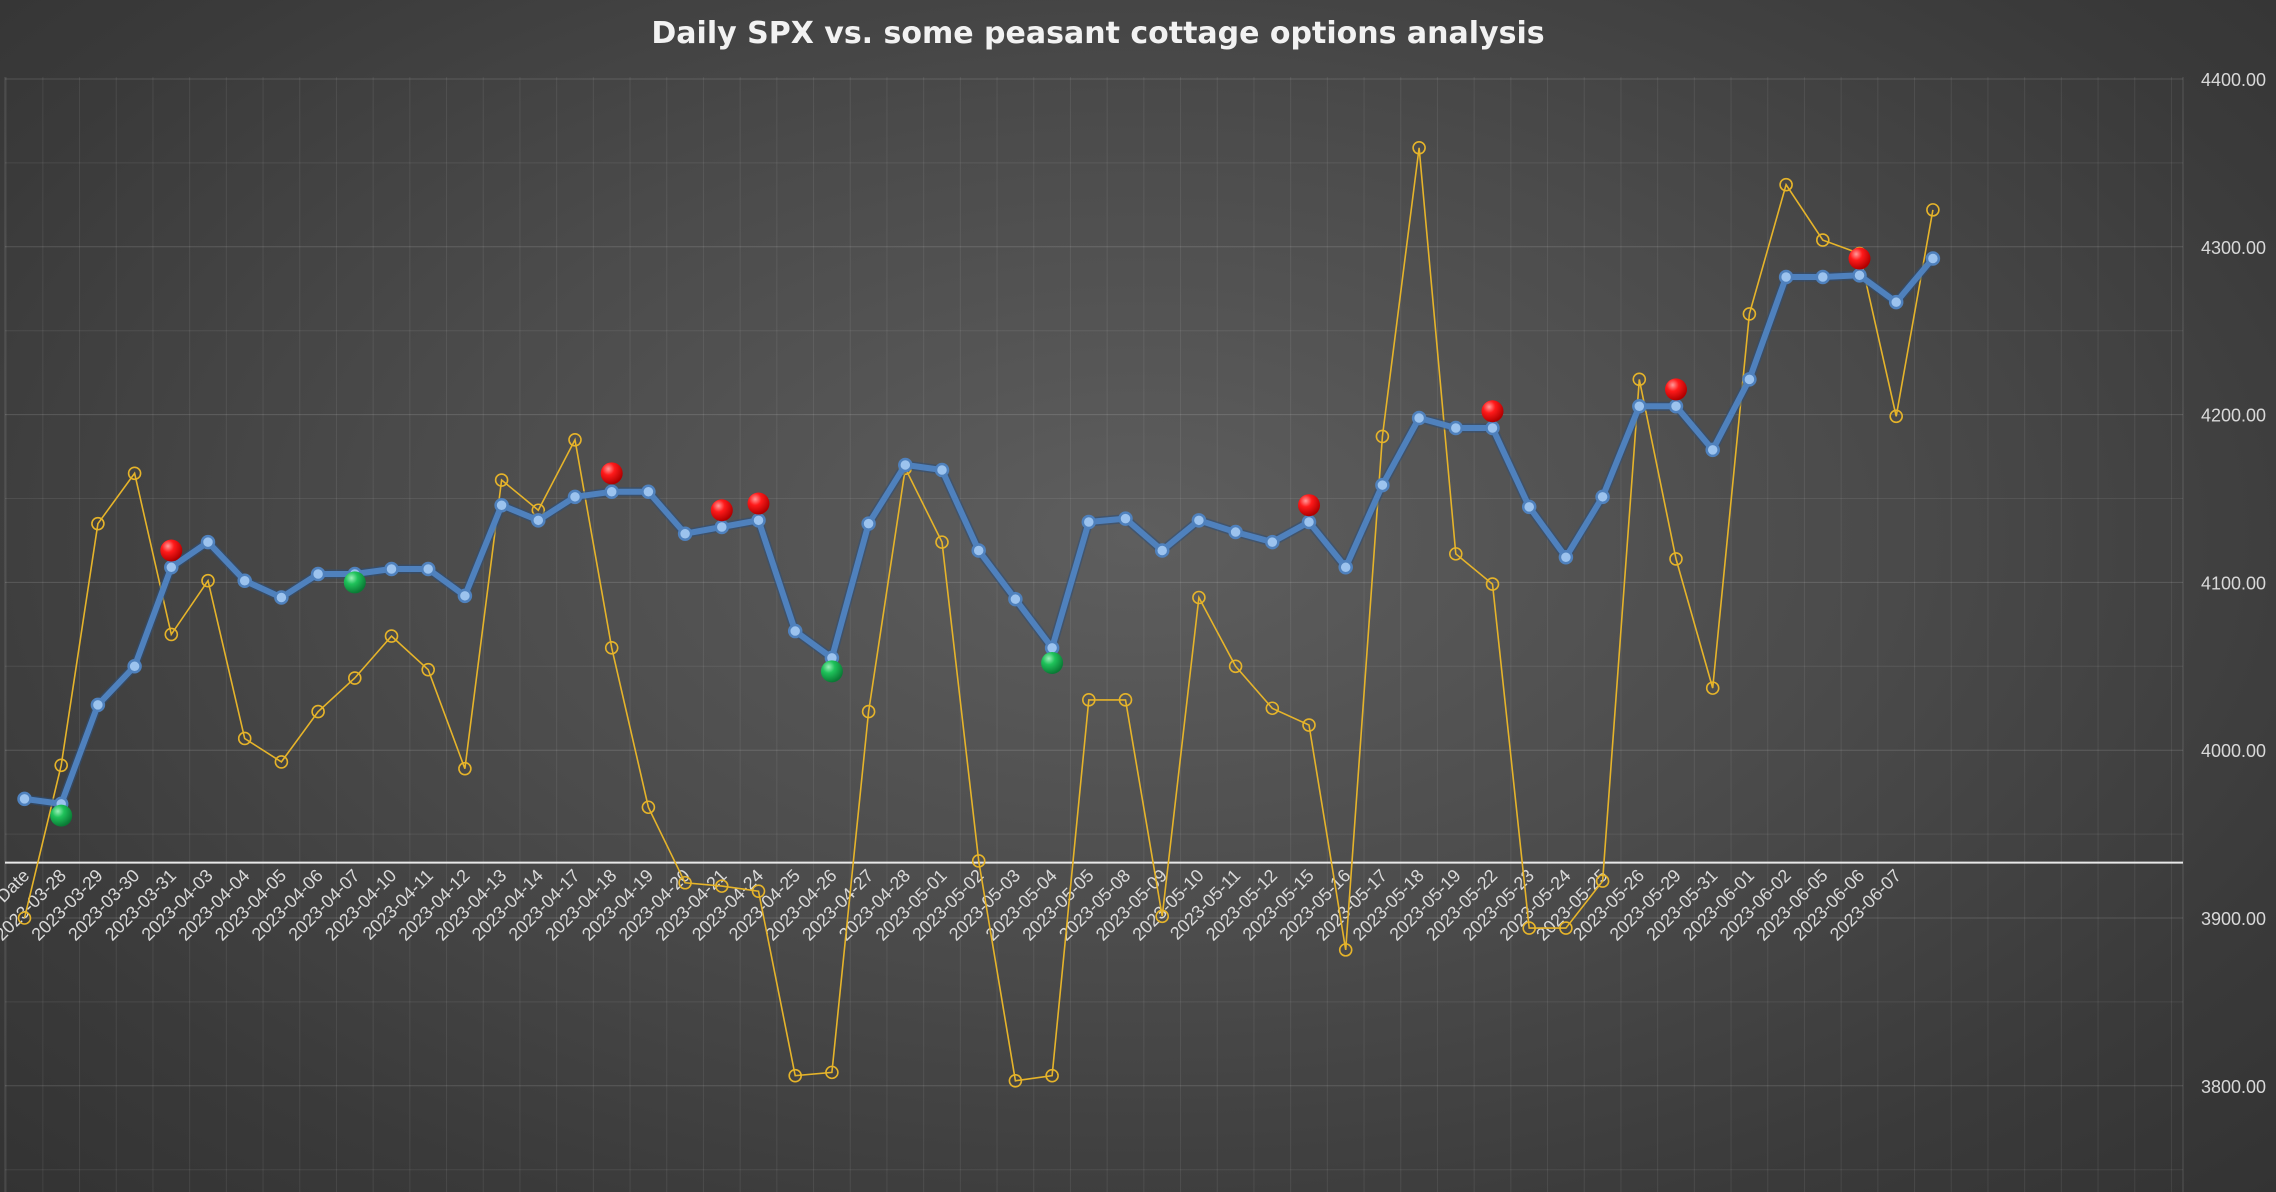  Describe the element at coordinates (2233, 751) in the screenshot. I see `y-tick-label: 4000.00` at that location.